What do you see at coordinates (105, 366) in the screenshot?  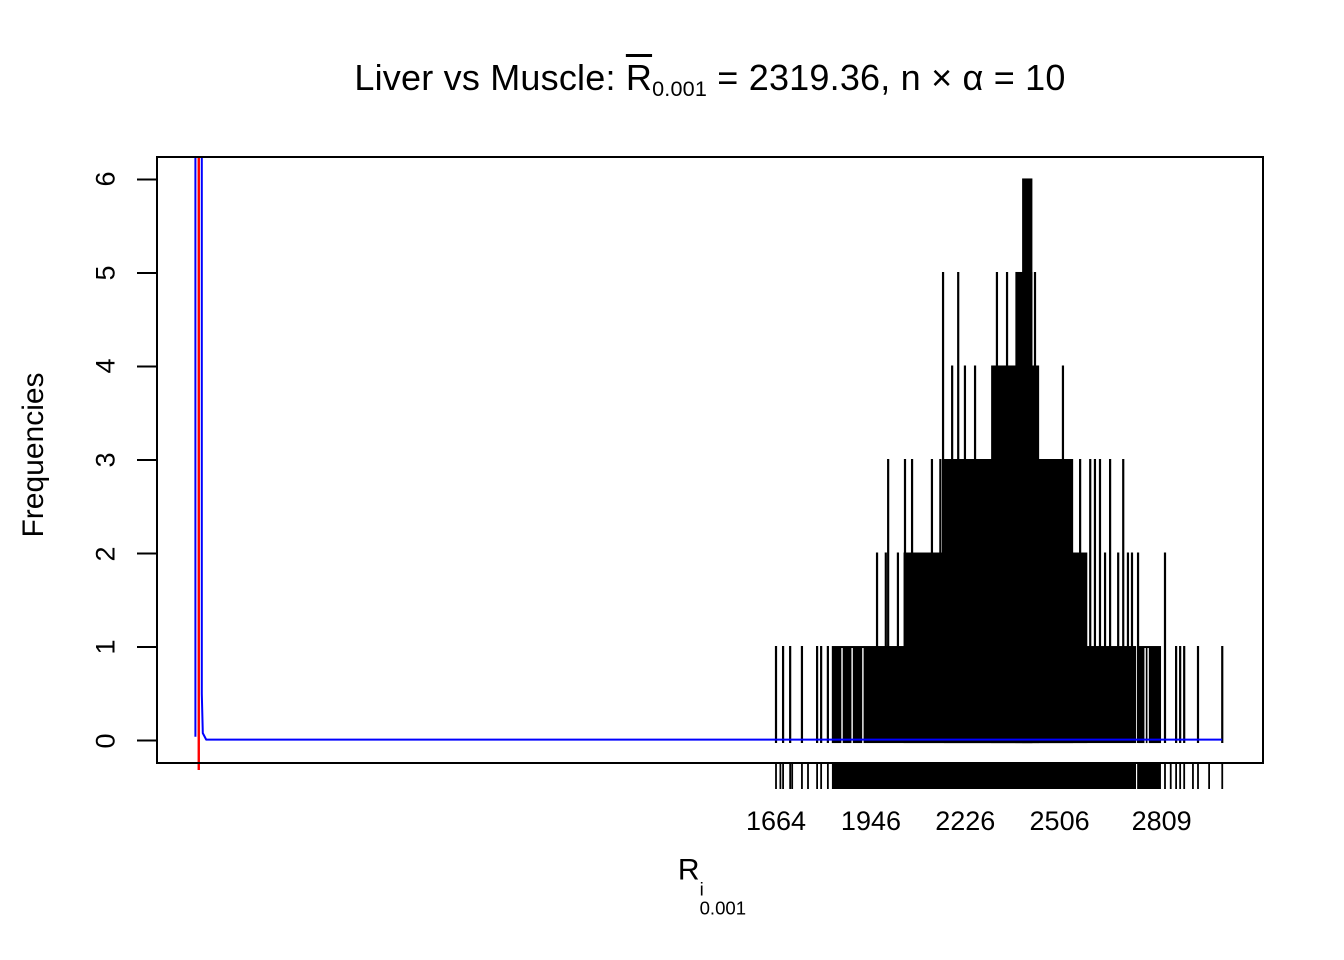 I see `y-tick-label: 4` at bounding box center [105, 366].